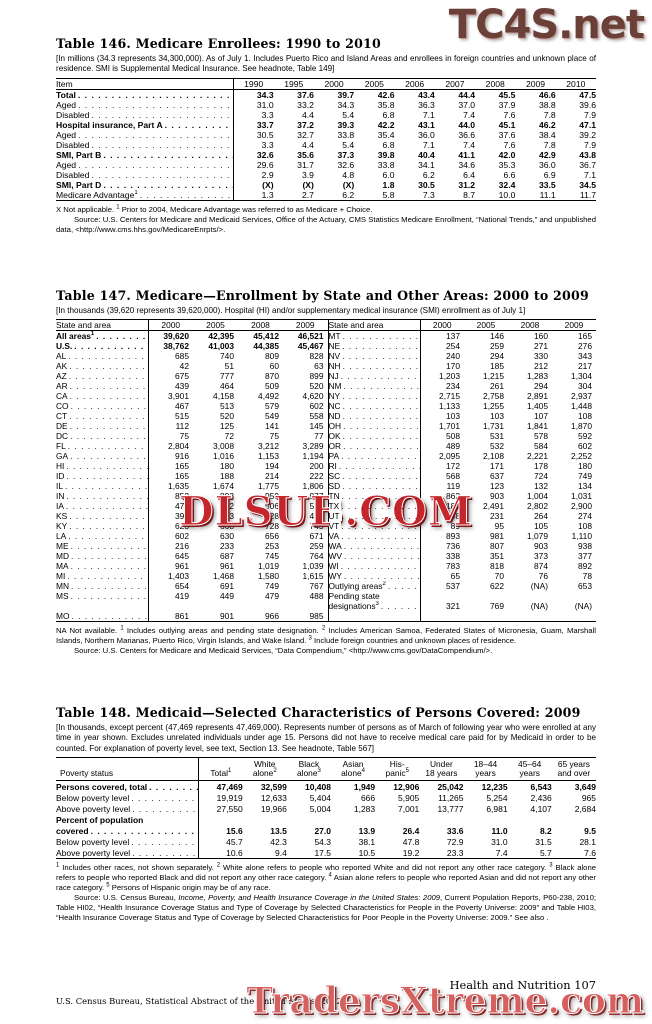 This screenshot has height=1024, width=652. What do you see at coordinates (368, 797) in the screenshot?
I see `cell: 666` at bounding box center [368, 797].